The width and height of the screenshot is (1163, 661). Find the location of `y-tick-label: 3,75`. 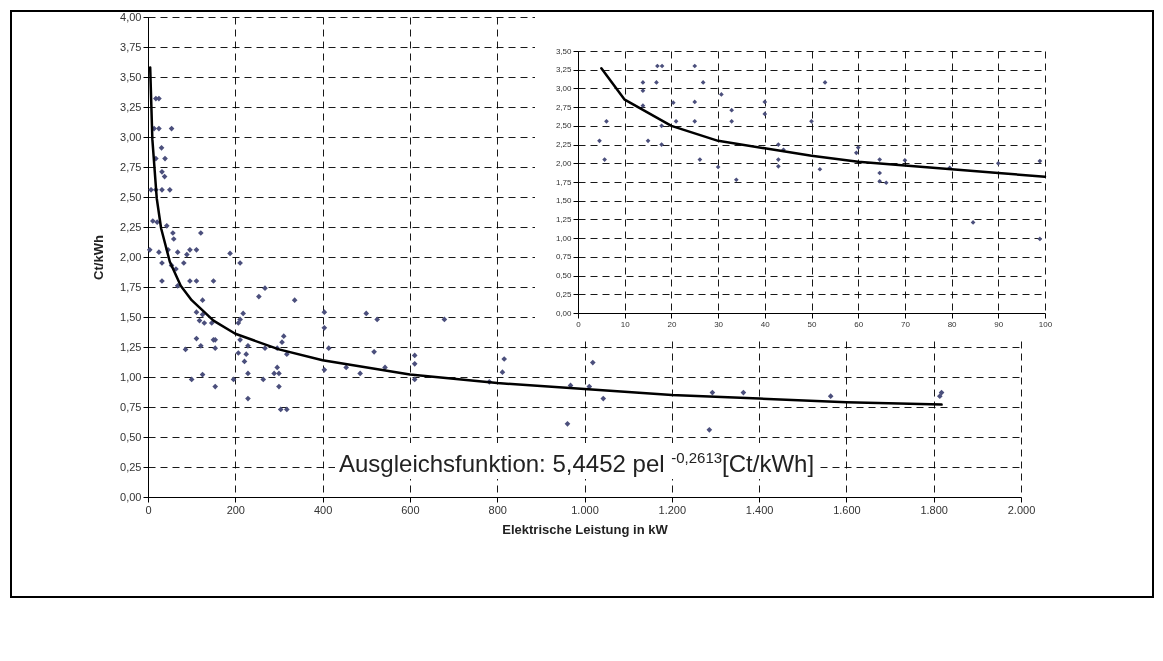

y-tick-label: 3,75 is located at coordinates (131, 46).